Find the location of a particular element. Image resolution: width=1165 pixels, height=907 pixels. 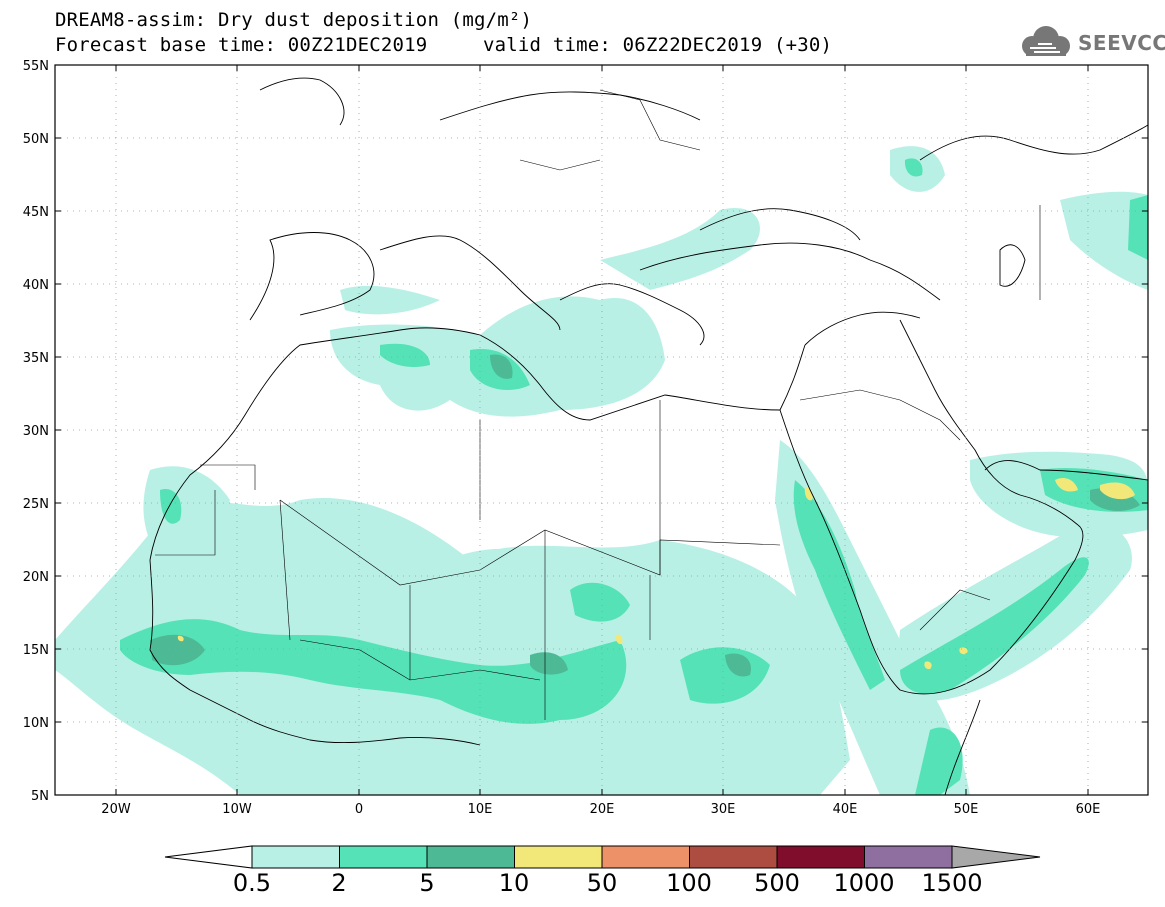

cloud-logo-icon is located at coordinates (1046, 41).